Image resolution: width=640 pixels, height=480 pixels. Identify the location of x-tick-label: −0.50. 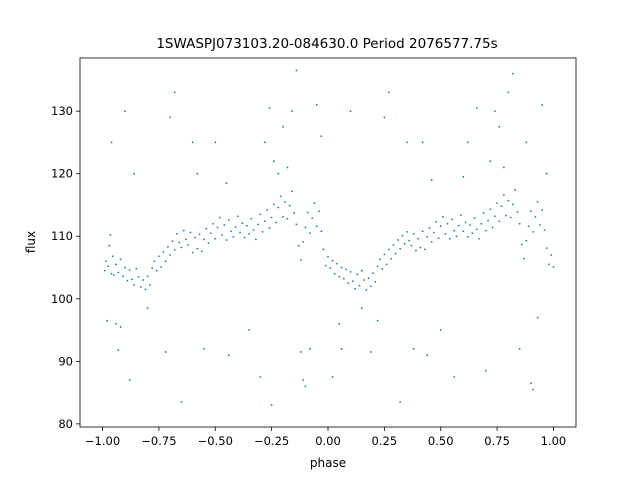
(215, 441).